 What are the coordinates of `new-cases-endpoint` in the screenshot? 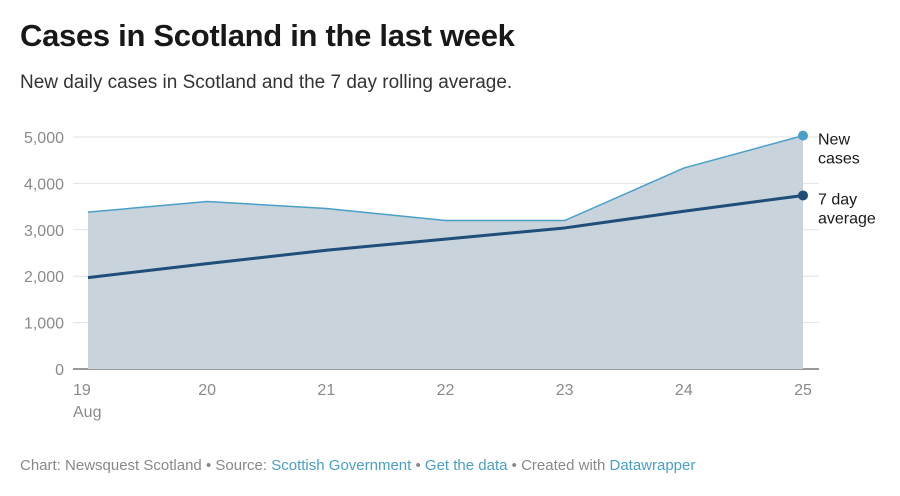 It's located at (803, 135).